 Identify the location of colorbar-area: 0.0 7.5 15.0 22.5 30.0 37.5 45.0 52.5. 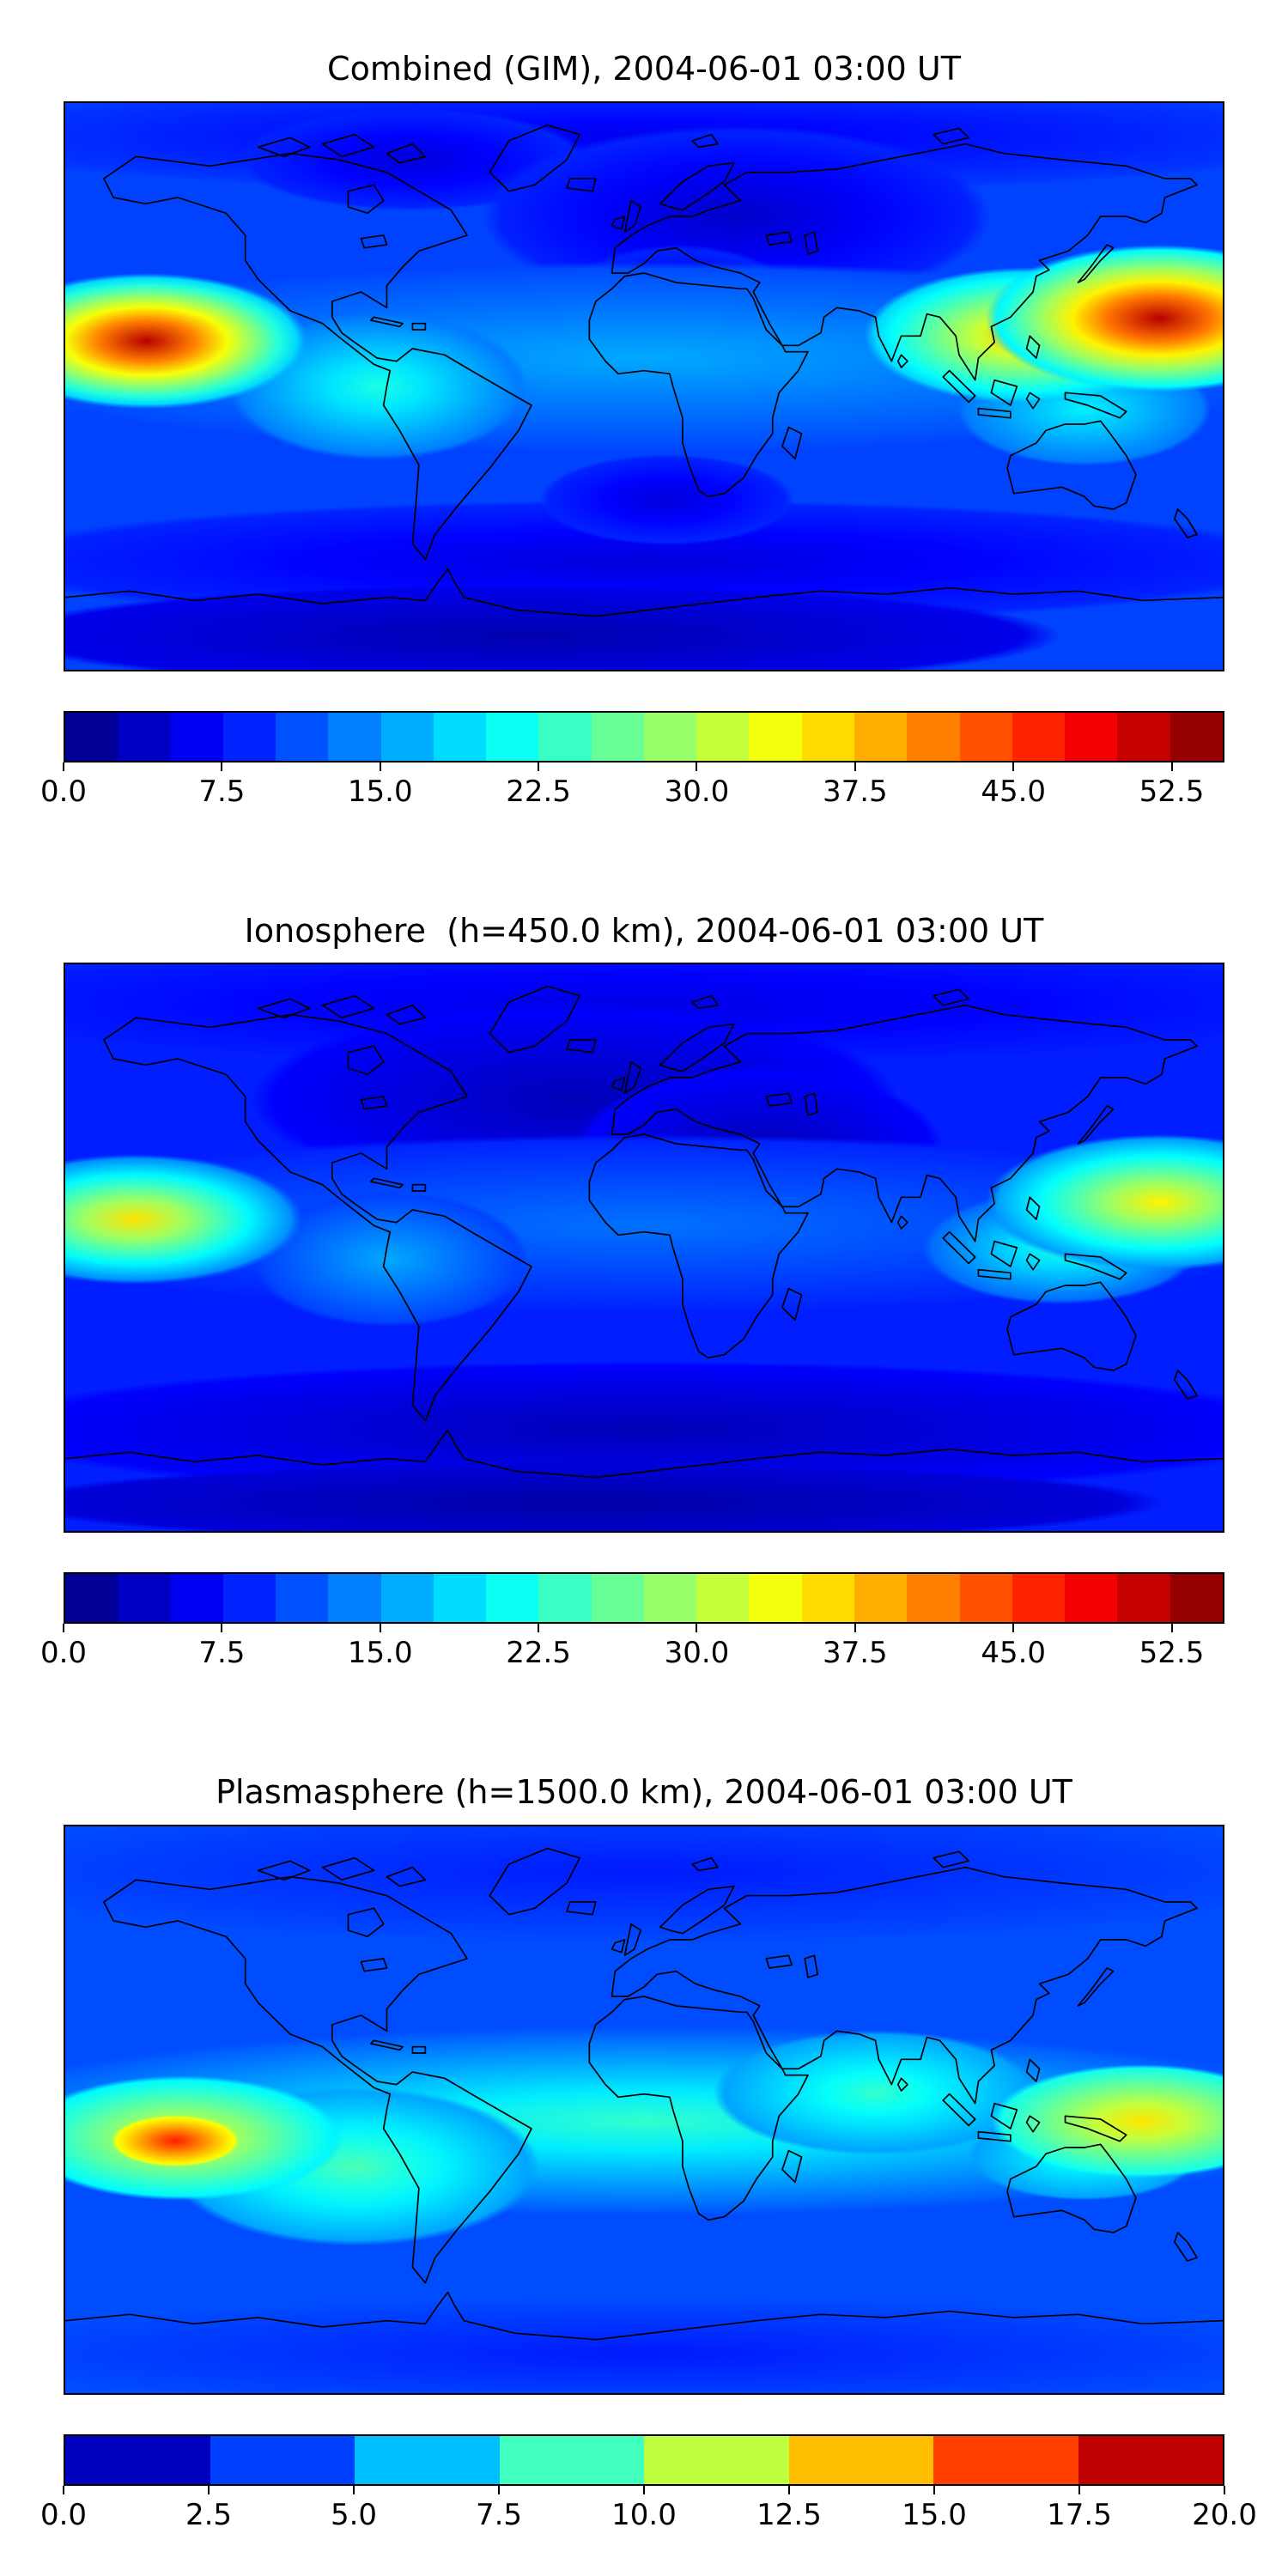
(632, 763).